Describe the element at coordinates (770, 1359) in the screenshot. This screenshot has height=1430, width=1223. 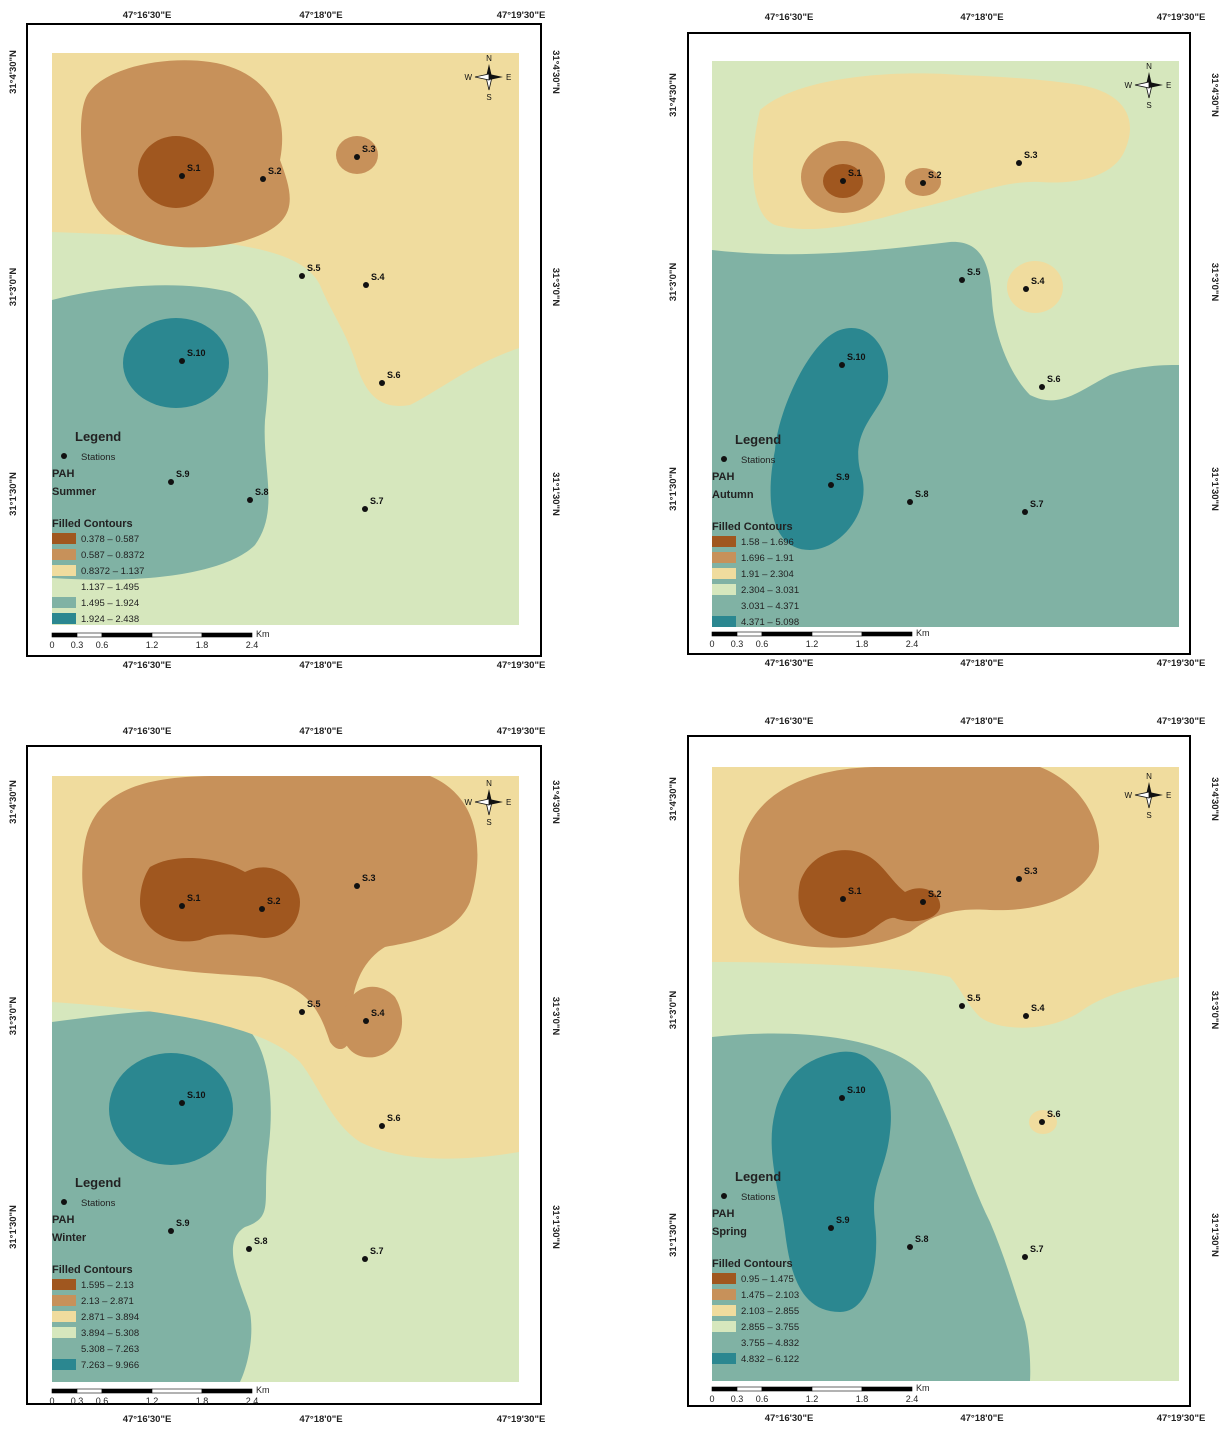
I see `legend-range-6: 4.832 – 6.122` at that location.